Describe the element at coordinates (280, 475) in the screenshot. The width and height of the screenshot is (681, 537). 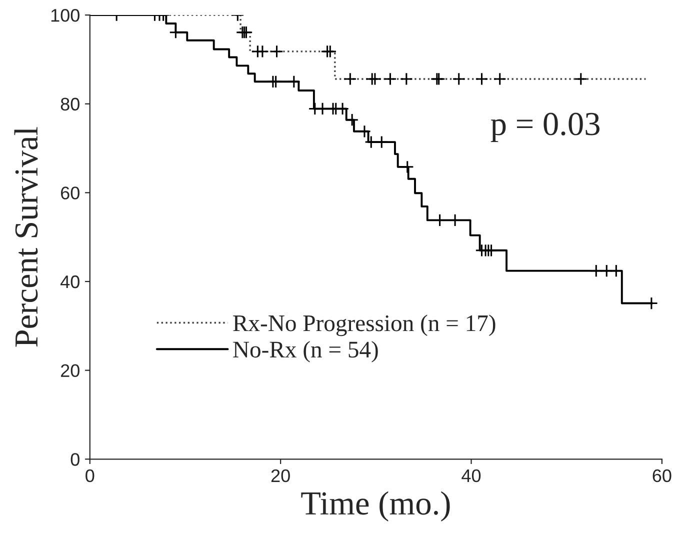
I see `x-tick-label: 20` at that location.